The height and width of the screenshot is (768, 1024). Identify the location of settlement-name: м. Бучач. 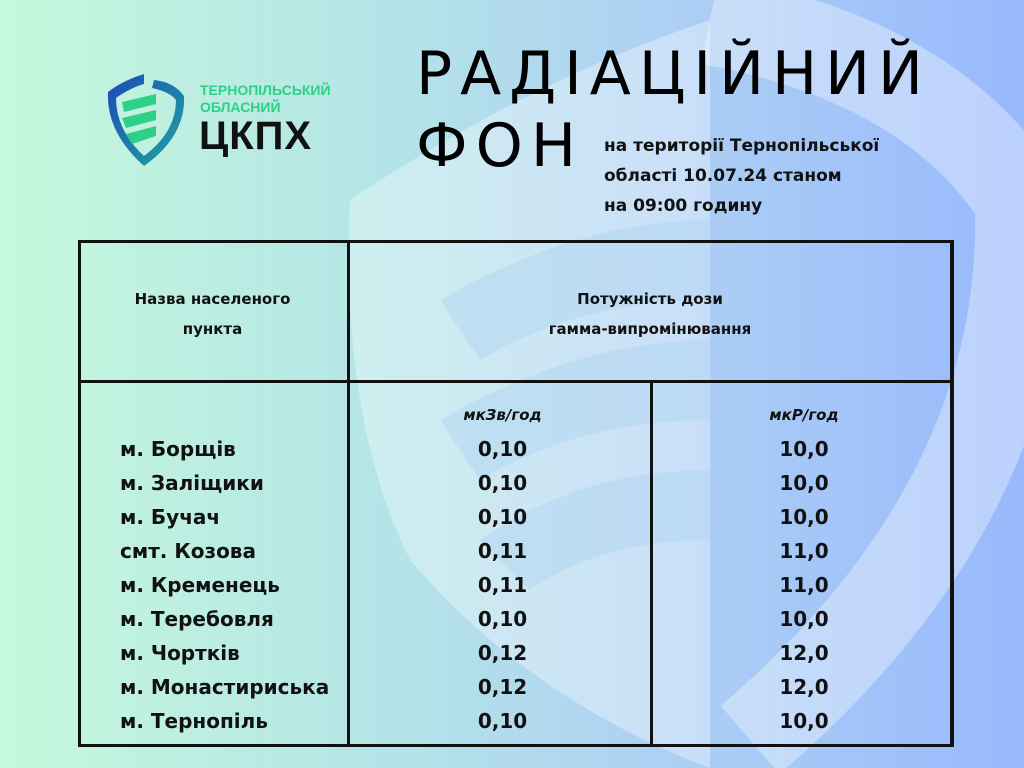
(170, 517).